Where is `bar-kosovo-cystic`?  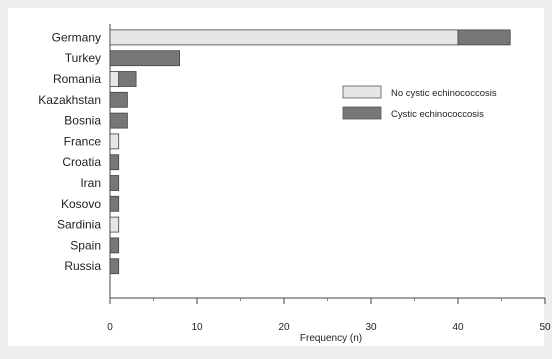 bar-kosovo-cystic is located at coordinates (114, 203).